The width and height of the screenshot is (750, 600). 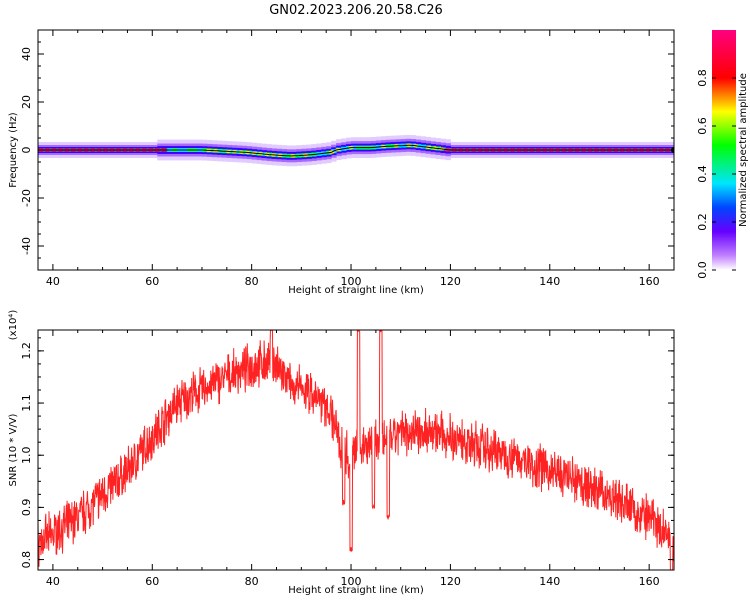 I want to click on colorbar-tick-label: 0.0, so click(x=702, y=270).